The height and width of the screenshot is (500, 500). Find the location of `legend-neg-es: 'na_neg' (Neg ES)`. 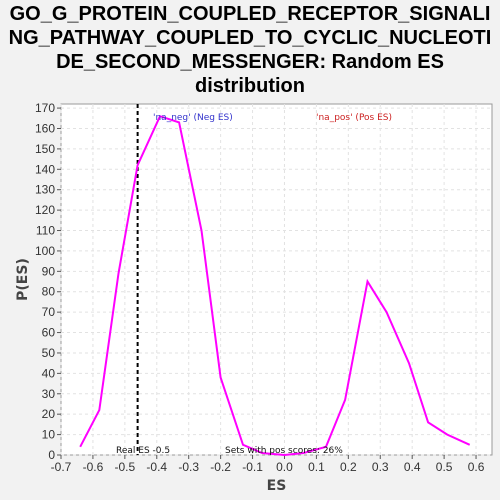

legend-neg-es: 'na_neg' (Neg ES) is located at coordinates (193, 118).